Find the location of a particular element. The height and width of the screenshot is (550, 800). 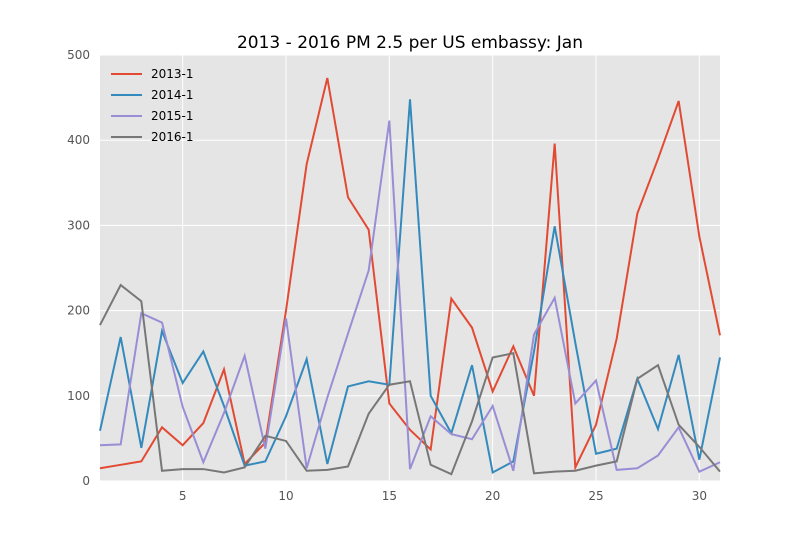

y-tick-label: 200 is located at coordinates (78, 311).